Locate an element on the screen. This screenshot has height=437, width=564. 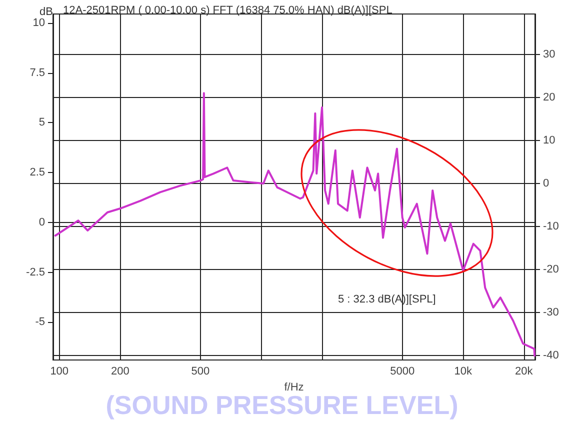
y2-tick-label: -30 is located at coordinates (551, 312).